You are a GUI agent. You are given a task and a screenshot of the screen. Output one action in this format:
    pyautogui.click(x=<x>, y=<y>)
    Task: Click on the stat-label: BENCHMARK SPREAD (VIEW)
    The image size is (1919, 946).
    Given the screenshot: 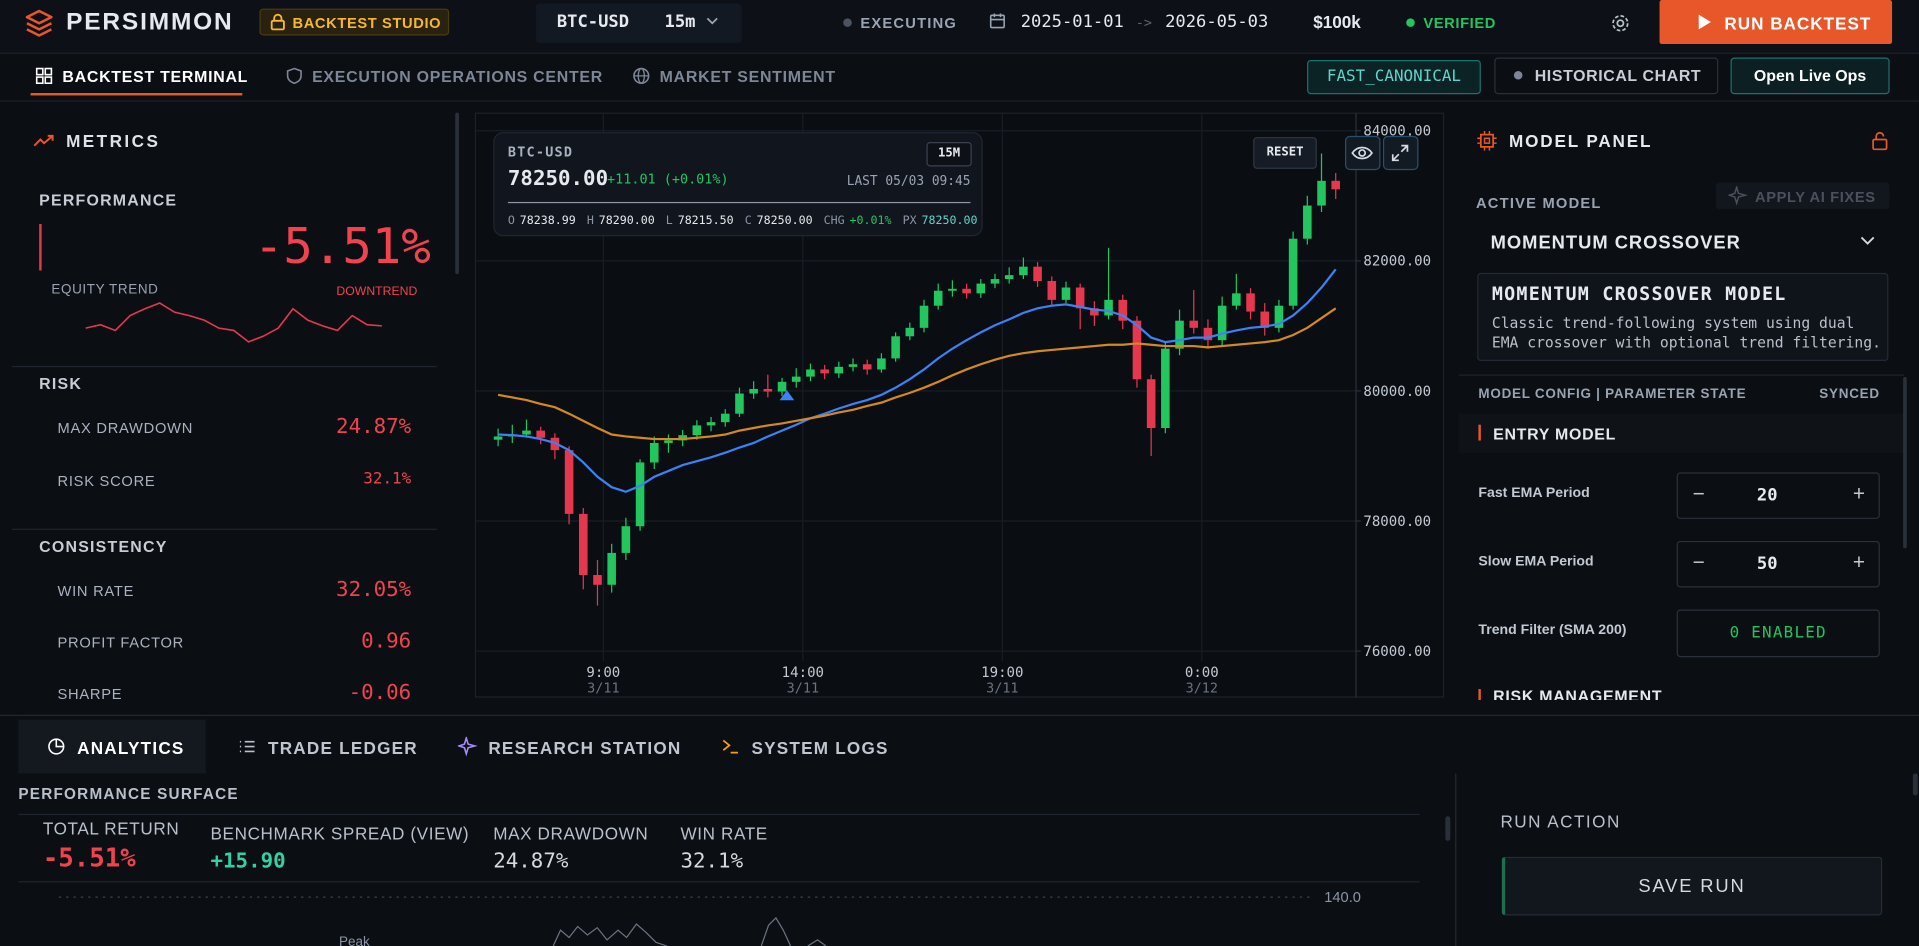 What is the action you would take?
    pyautogui.click(x=340, y=833)
    